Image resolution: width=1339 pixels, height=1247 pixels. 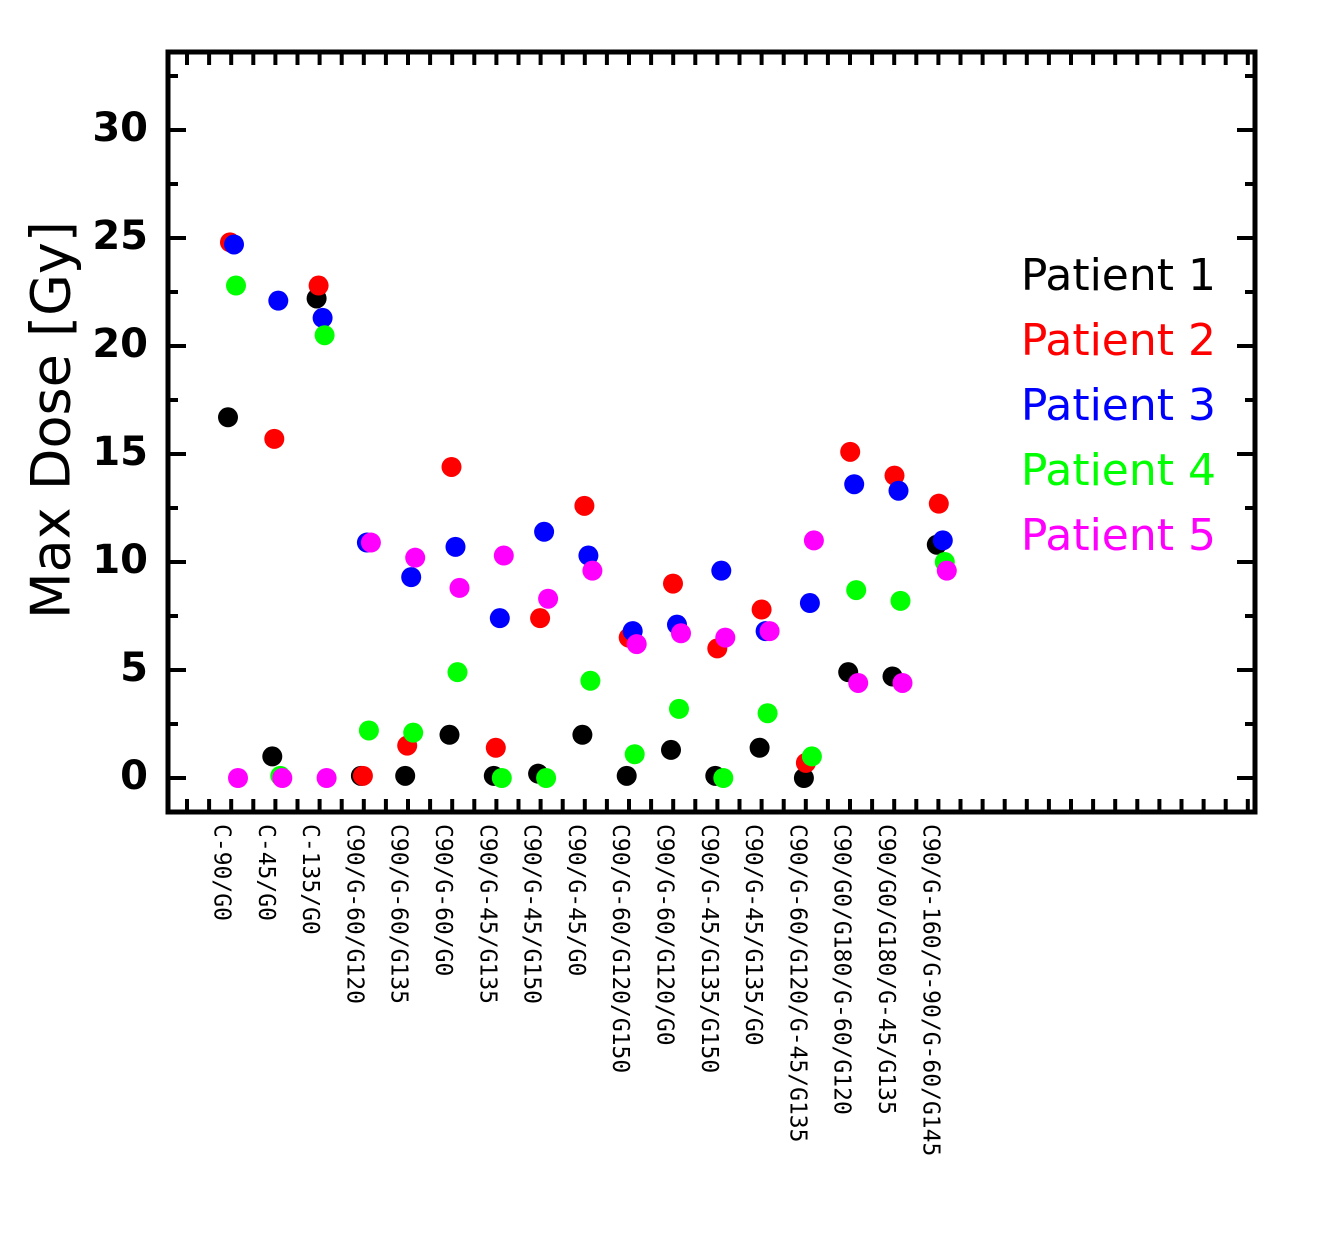 I want to click on x-category-label: C90/G-60/G120/G-45/G135, so click(x=797, y=983).